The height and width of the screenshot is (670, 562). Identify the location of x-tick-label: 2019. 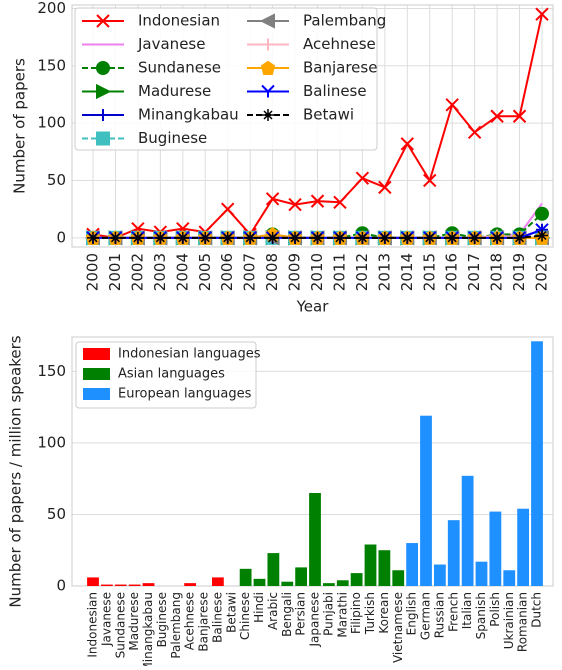
(519, 272).